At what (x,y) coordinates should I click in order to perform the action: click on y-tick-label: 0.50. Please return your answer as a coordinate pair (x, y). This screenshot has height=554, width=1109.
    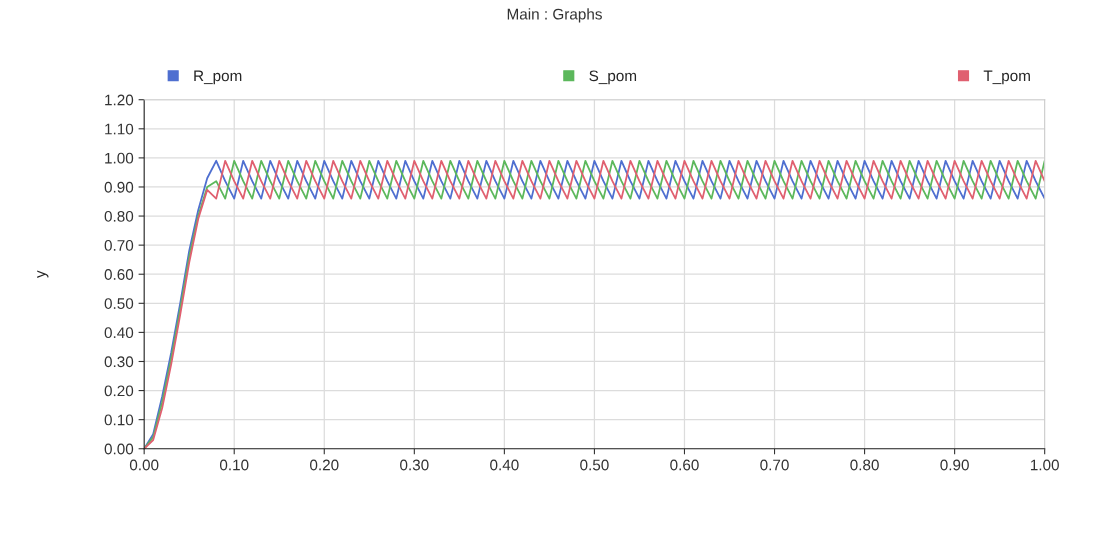
    Looking at the image, I should click on (119, 303).